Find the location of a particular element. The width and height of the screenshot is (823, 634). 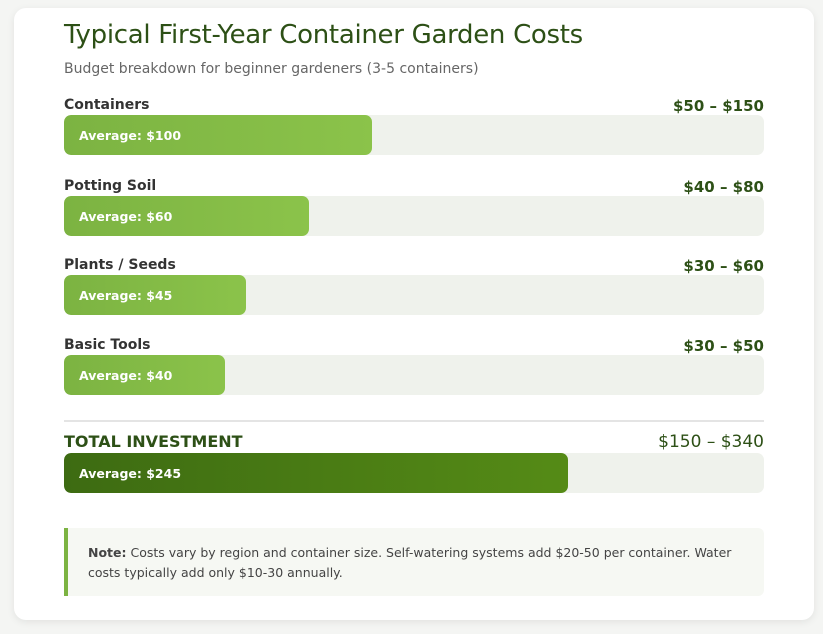

bar: Average: $45 is located at coordinates (155, 295).